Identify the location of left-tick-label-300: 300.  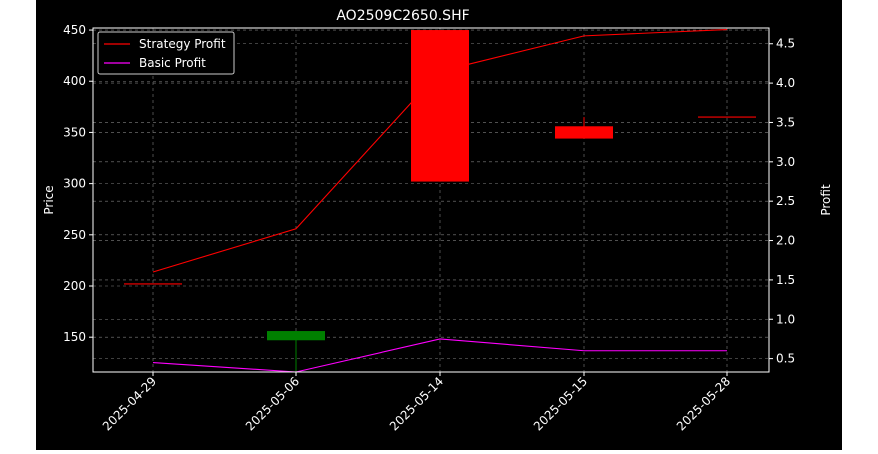
(74, 184).